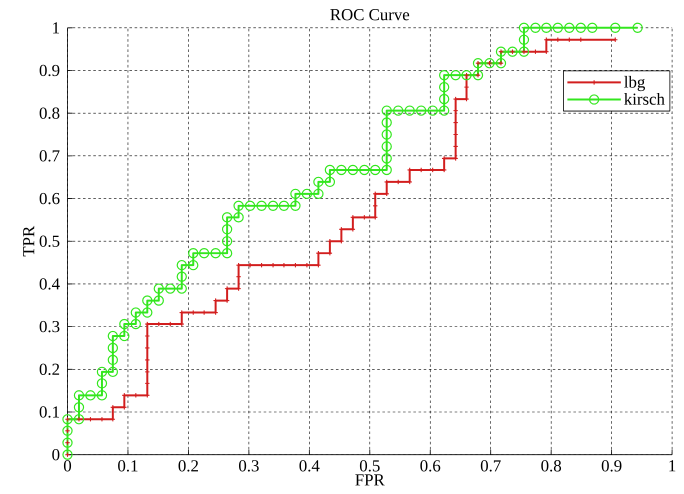 This screenshot has height=494, width=684. Describe the element at coordinates (612, 466) in the screenshot. I see `x-tick-label: 0.9` at that location.